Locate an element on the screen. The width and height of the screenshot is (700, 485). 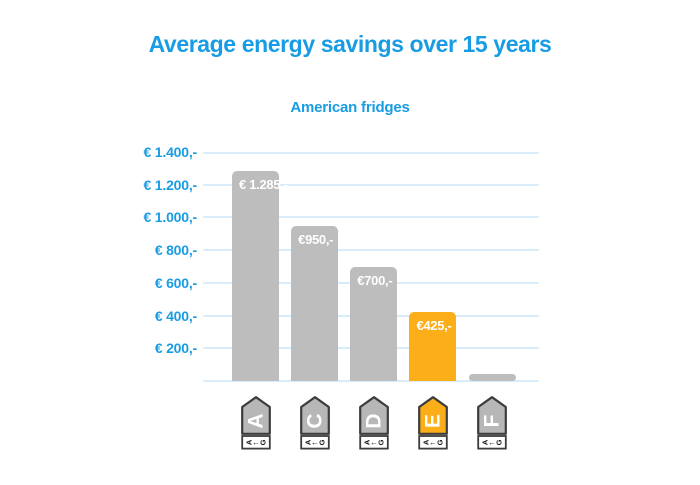
bar-A: € 1.285,- is located at coordinates (260, 275).